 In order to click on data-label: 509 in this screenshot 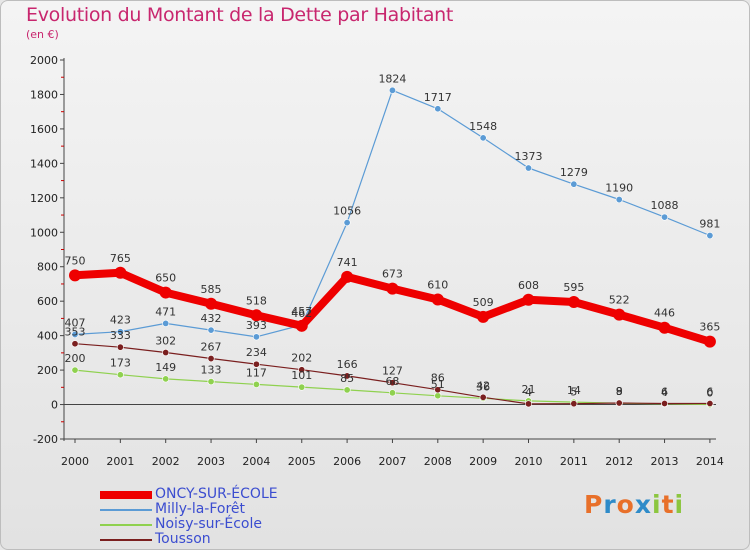, I will do `click(483, 302)`.